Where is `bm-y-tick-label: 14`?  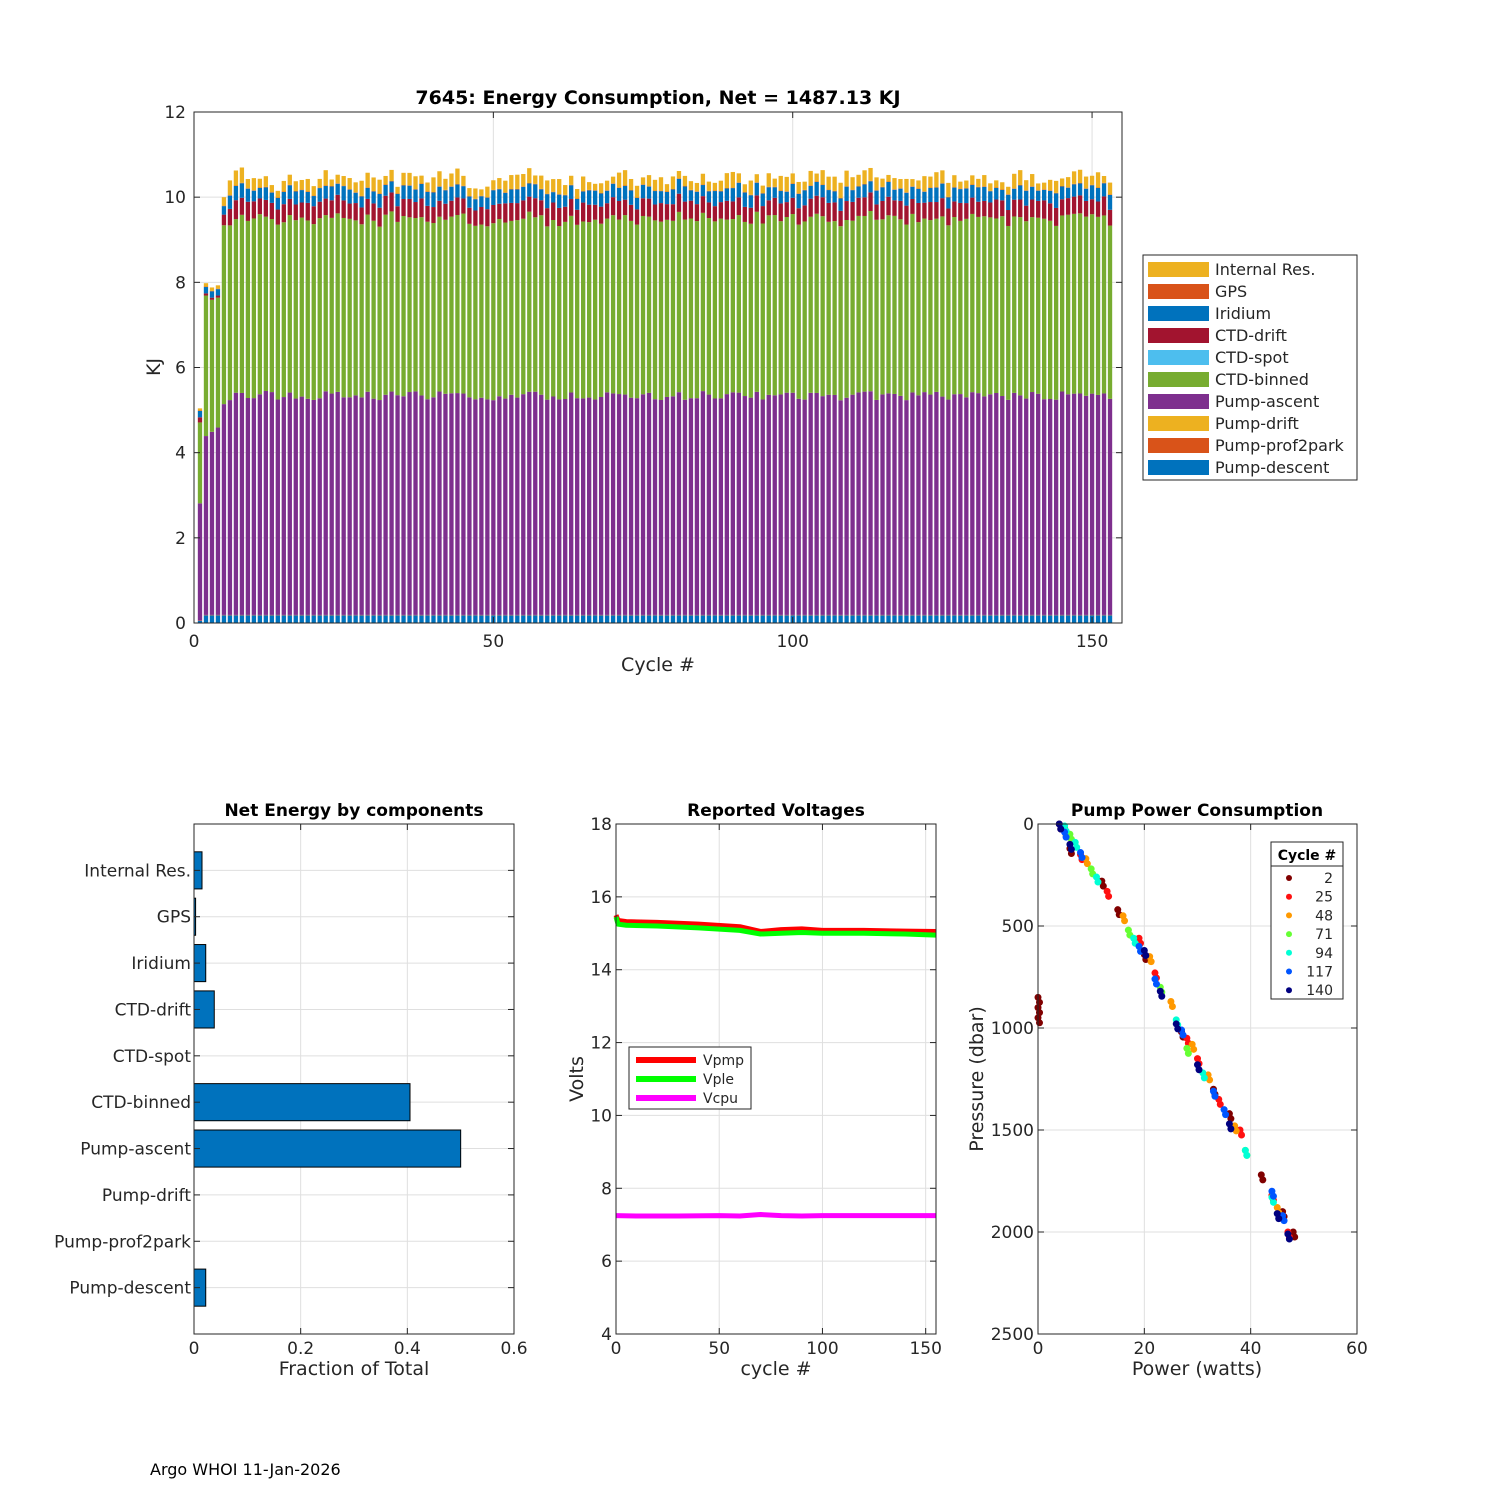
bm-y-tick-label: 14 is located at coordinates (601, 971).